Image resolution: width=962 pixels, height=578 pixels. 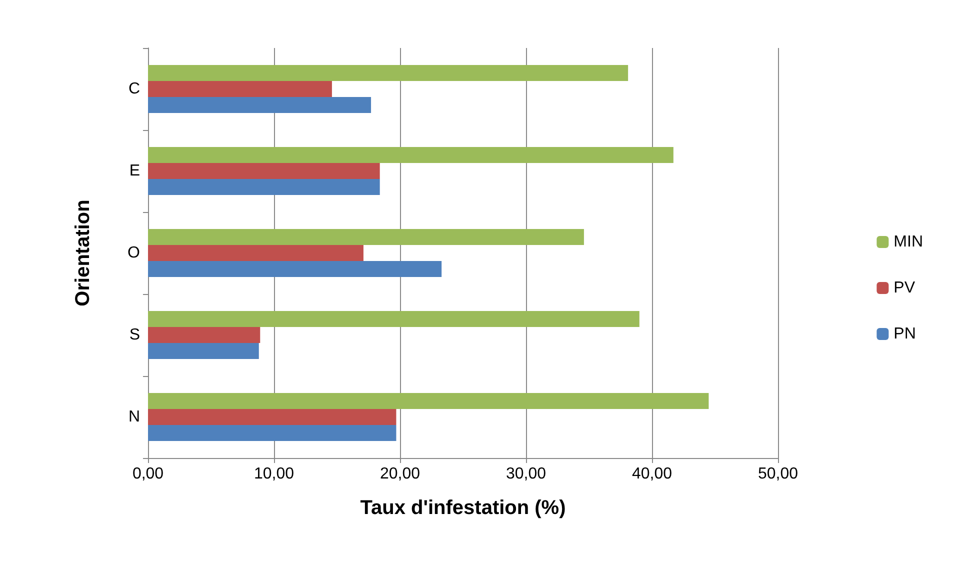 I want to click on y-tick-label: S, so click(x=134, y=335).